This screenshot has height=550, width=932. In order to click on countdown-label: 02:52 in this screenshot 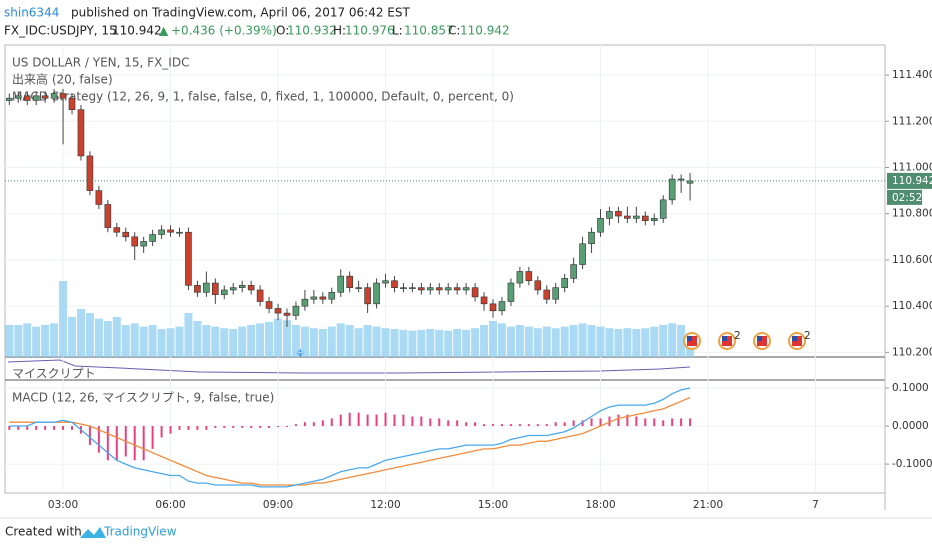, I will do `click(907, 198)`.